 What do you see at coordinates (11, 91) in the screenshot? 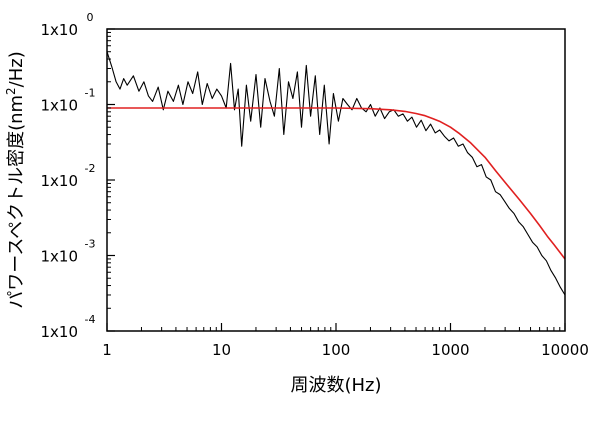
I see `y-axis-title-sup: 2` at bounding box center [11, 91].